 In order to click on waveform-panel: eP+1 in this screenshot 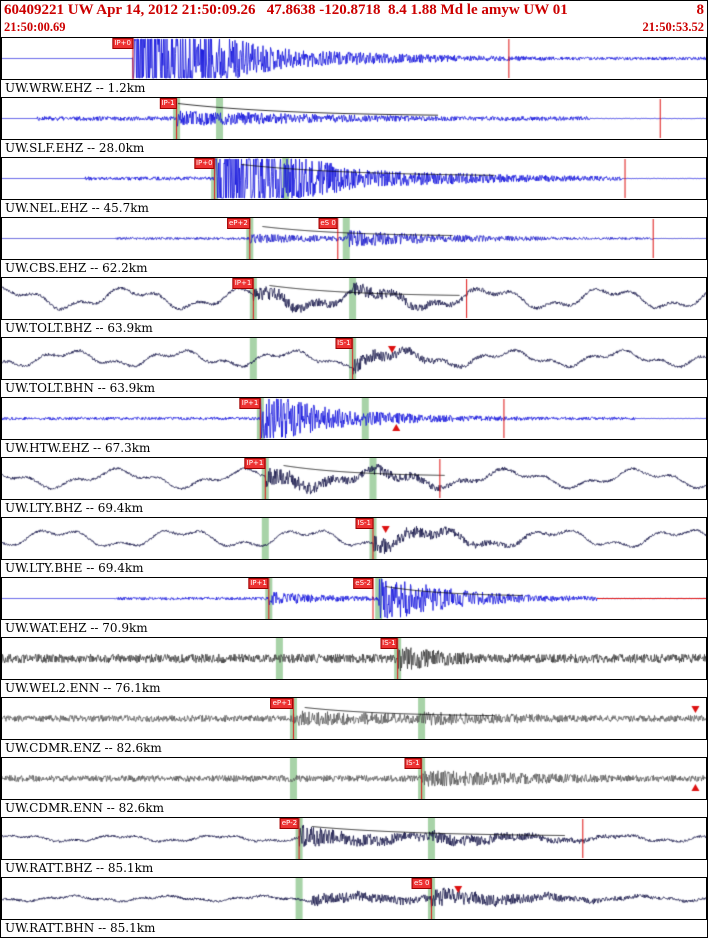, I will do `click(354, 718)`.